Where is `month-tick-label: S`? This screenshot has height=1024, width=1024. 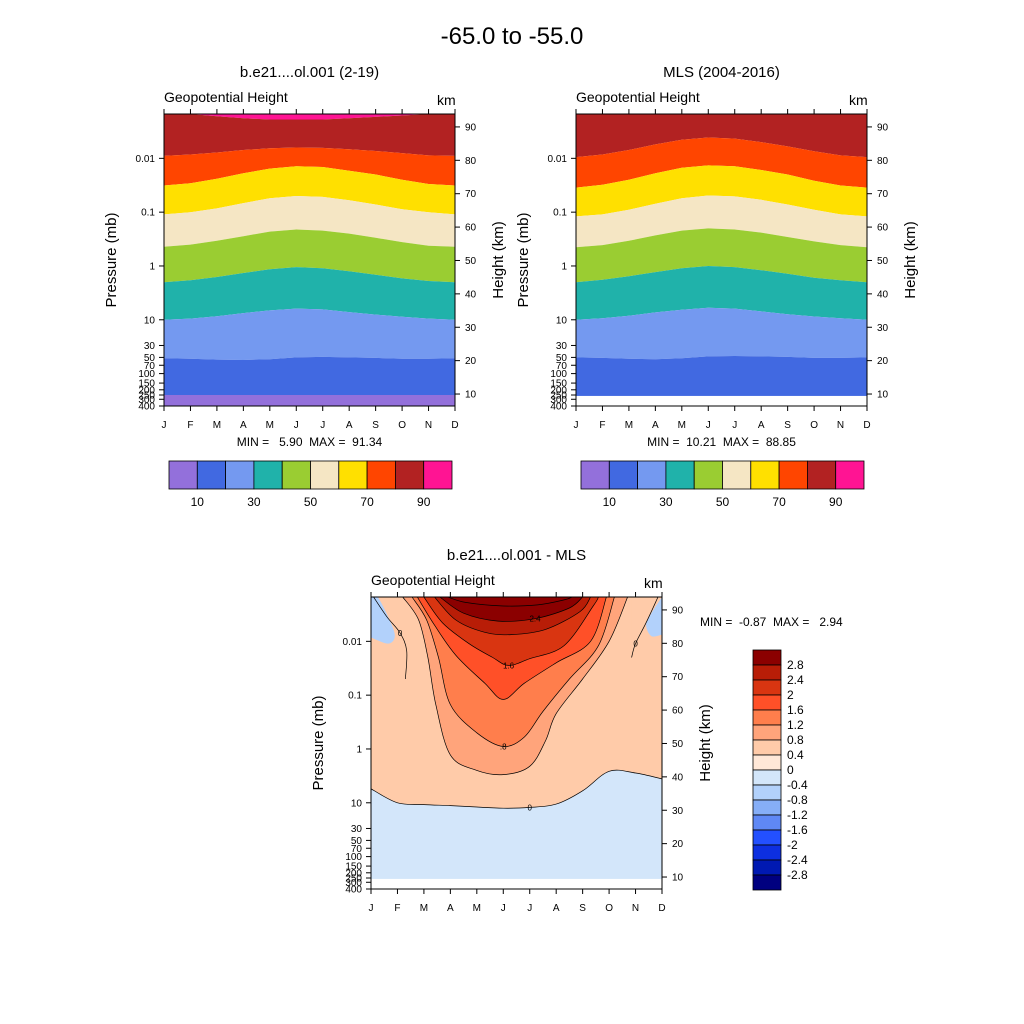
month-tick-label: S is located at coordinates (375, 425).